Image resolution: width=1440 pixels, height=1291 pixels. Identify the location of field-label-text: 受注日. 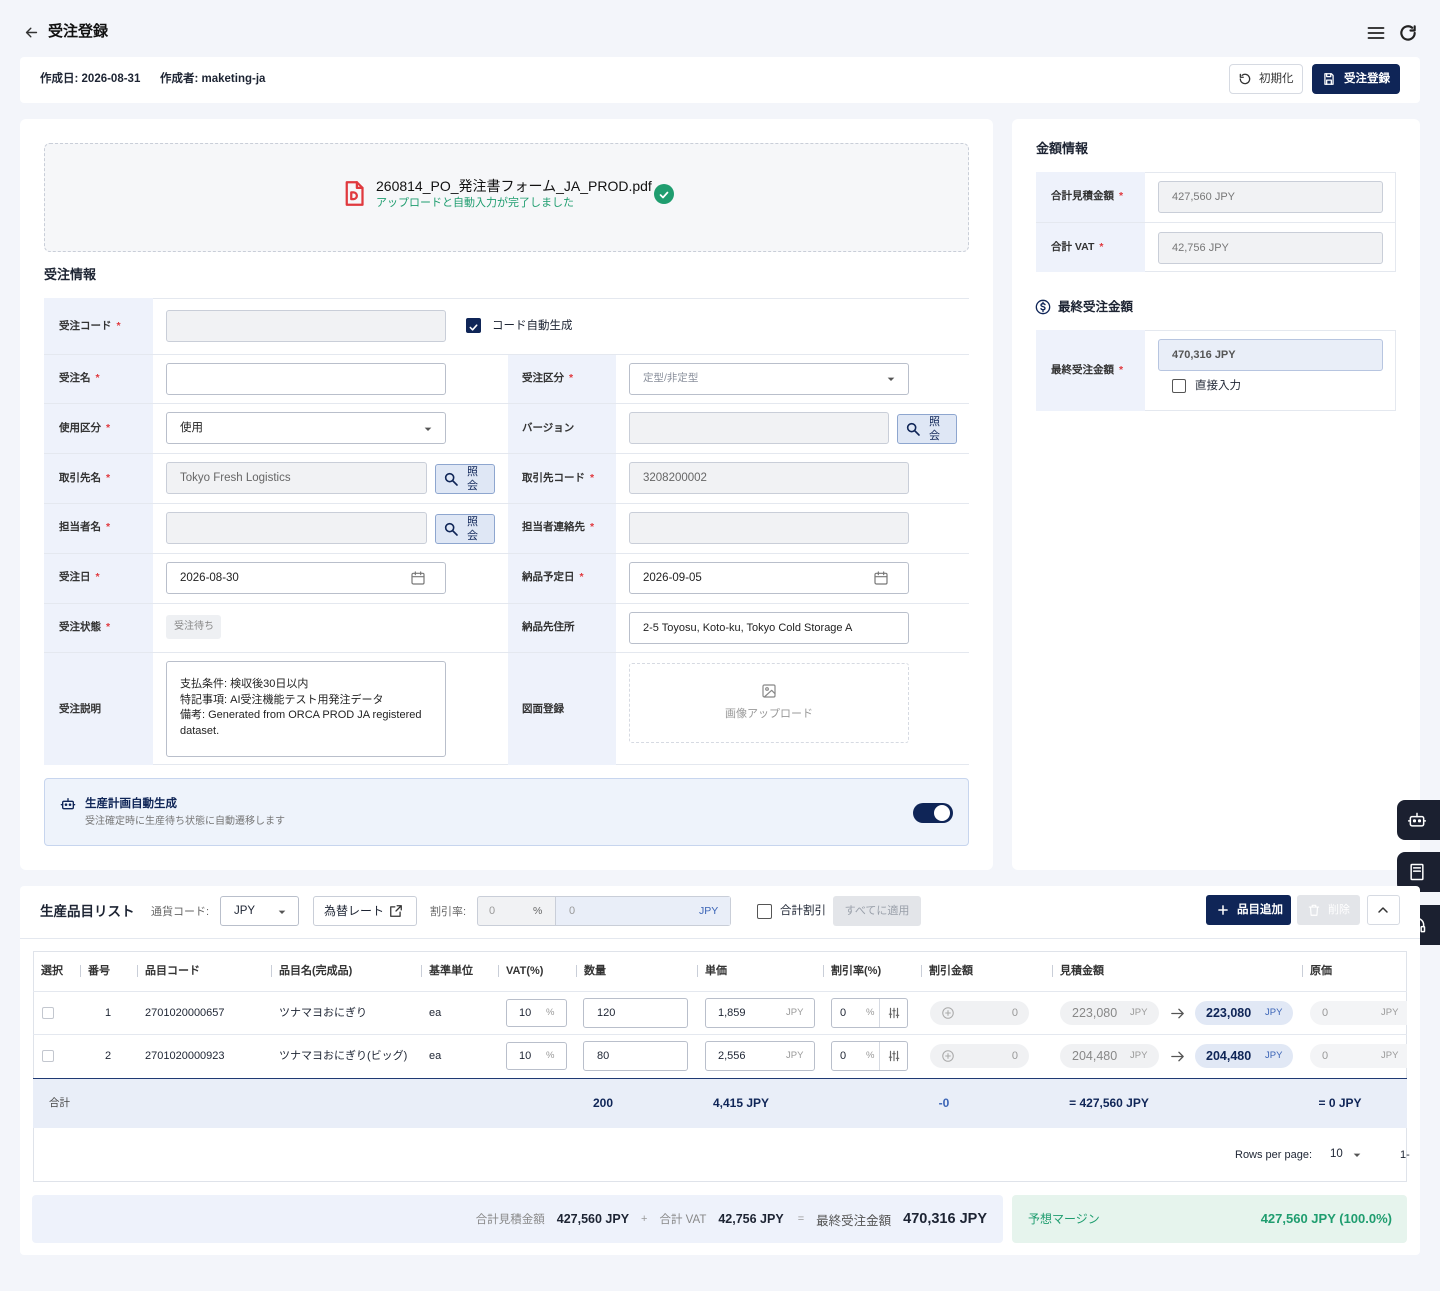
(75, 577).